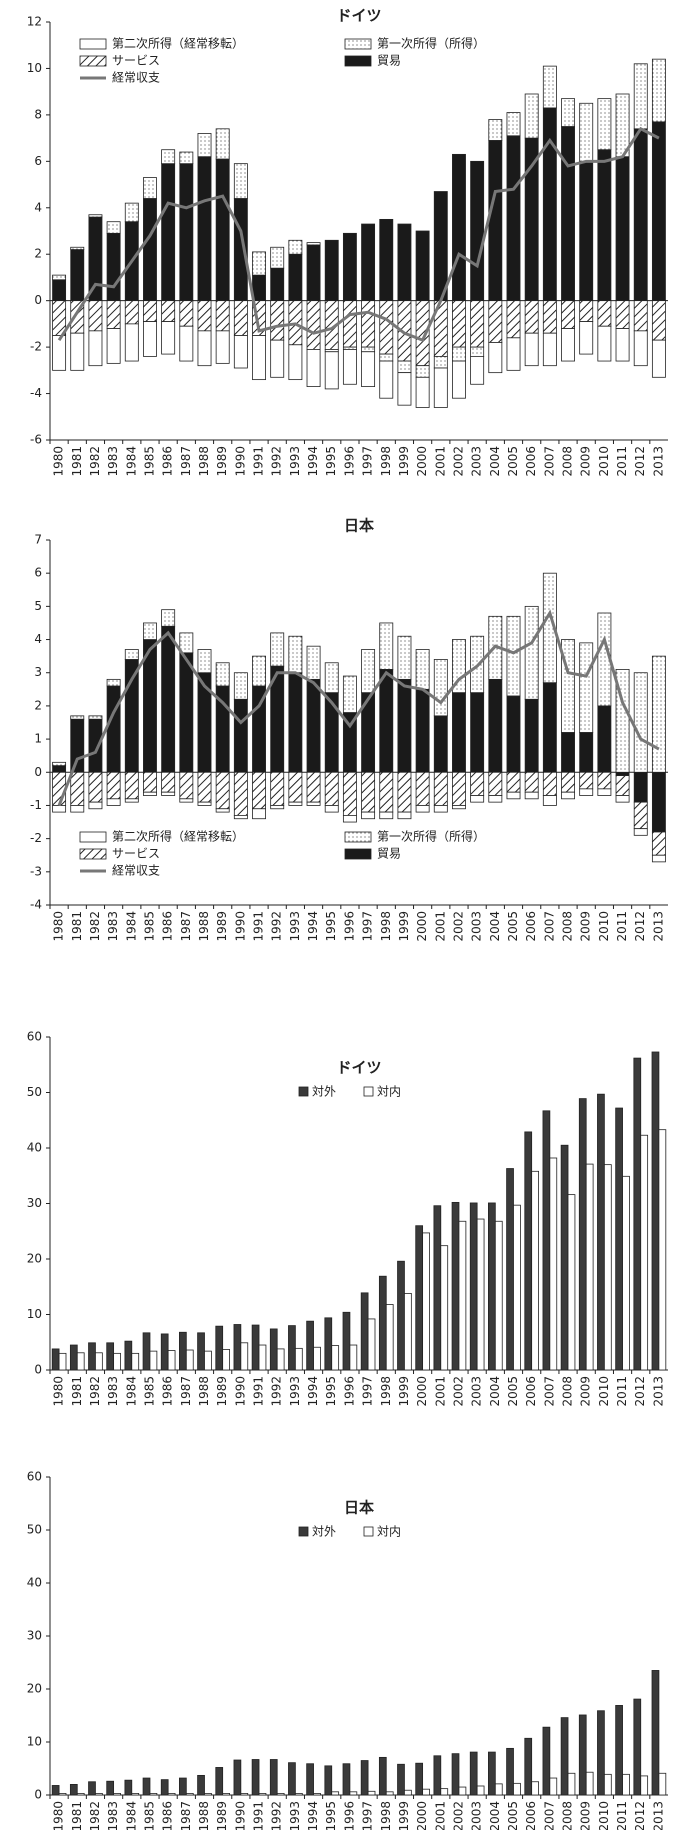 The image size is (680, 1830). Describe the element at coordinates (131, 926) in the screenshot. I see `x-tick-label: 1984` at that location.